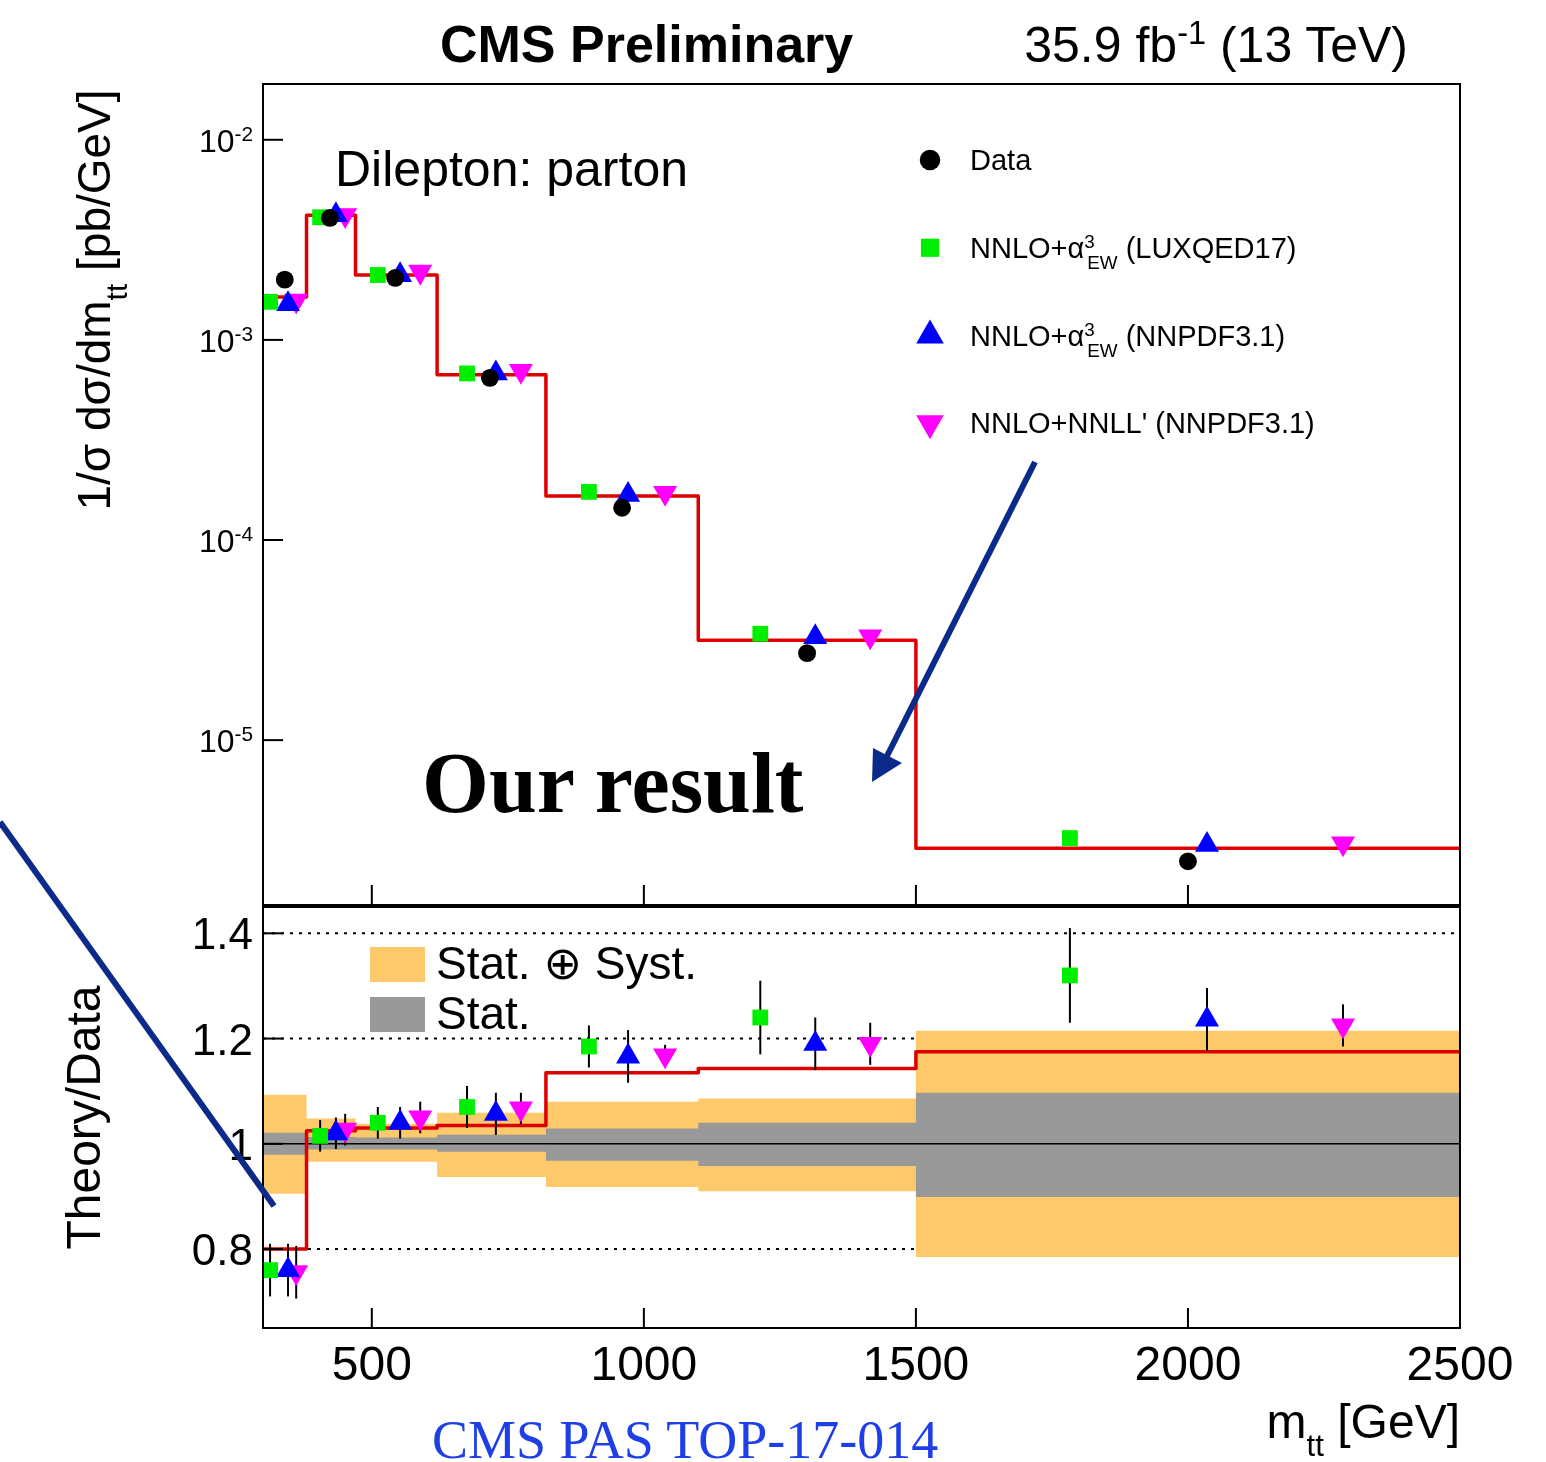 The image size is (1546, 1462). What do you see at coordinates (1001, 160) in the screenshot?
I see `legend-label: Data` at bounding box center [1001, 160].